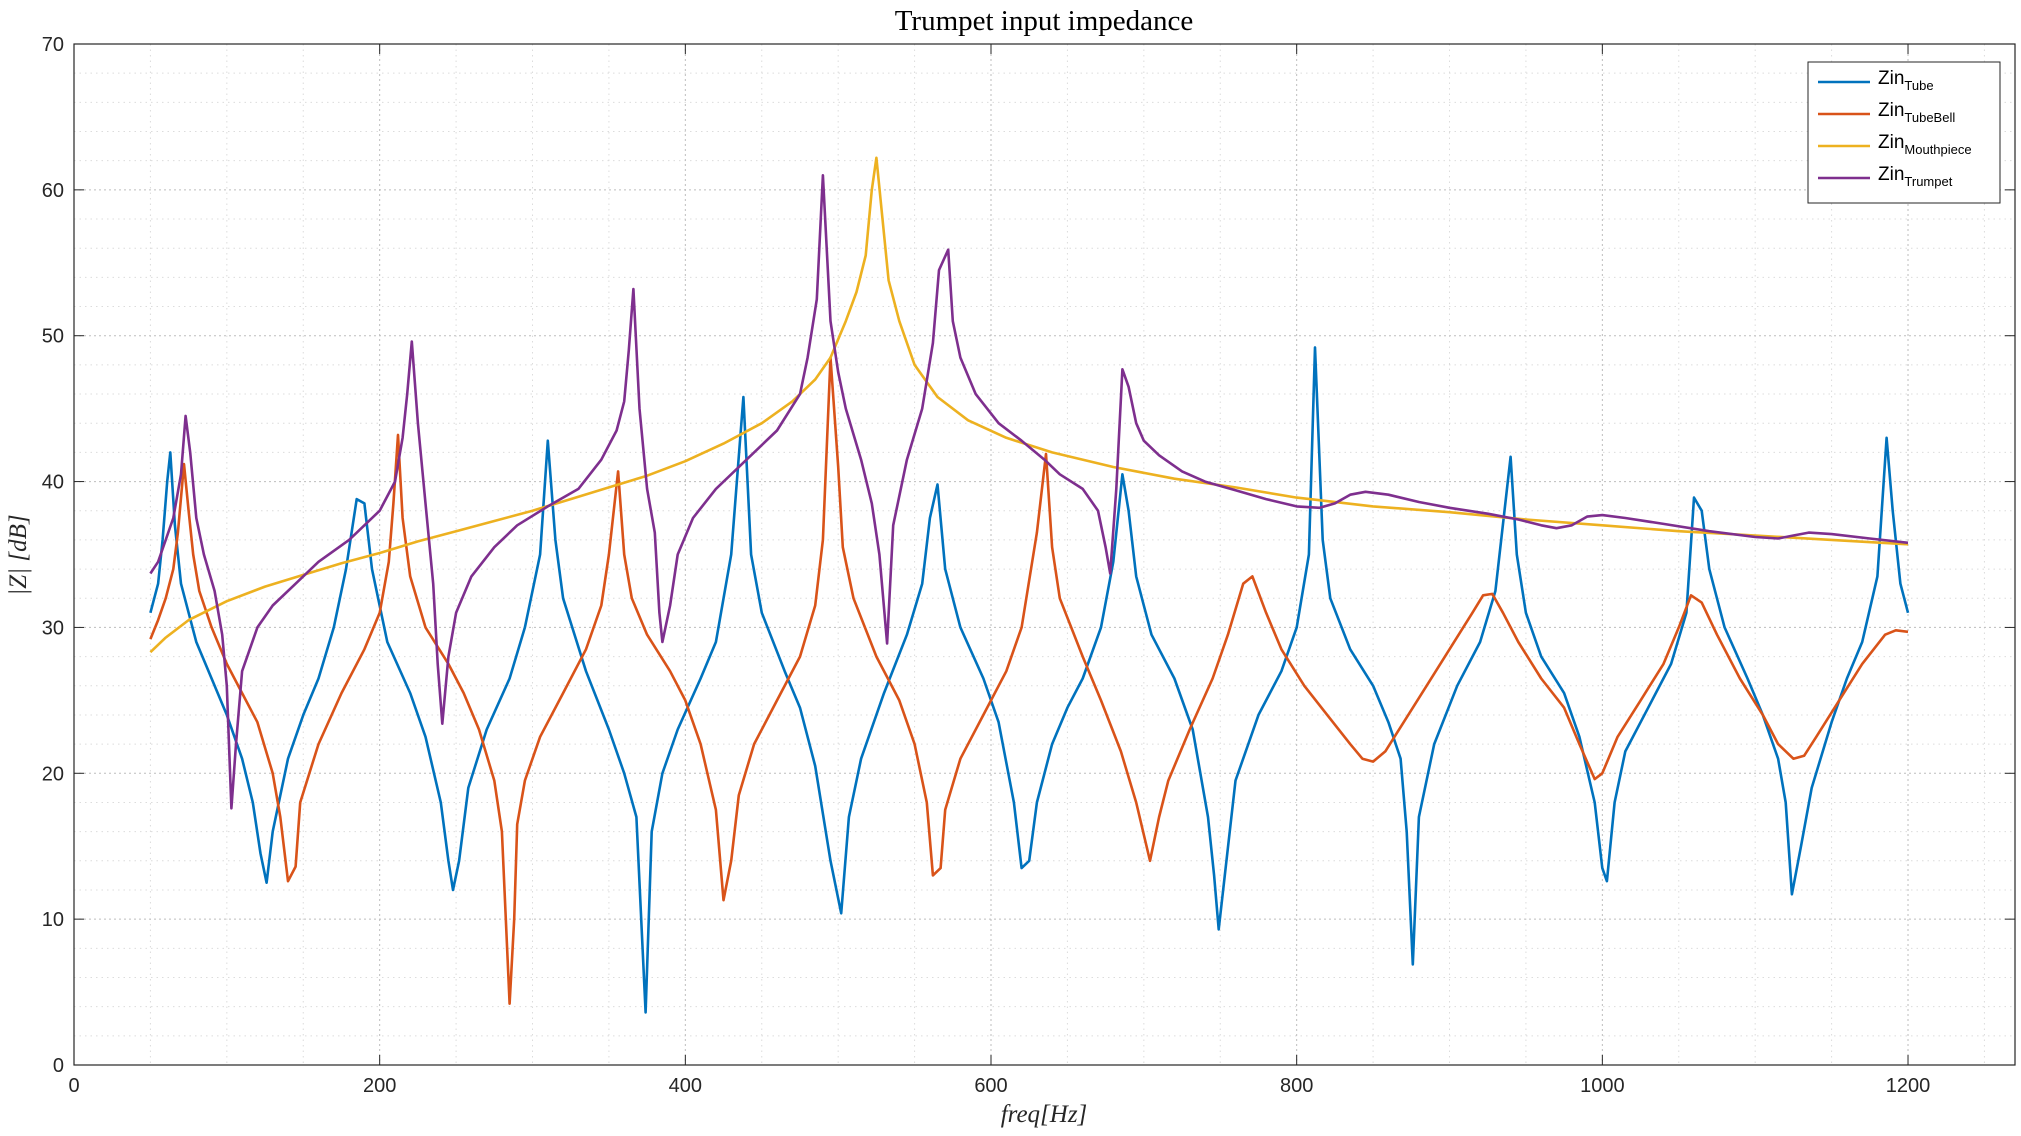 This screenshot has width=2021, height=1136. What do you see at coordinates (1602, 1086) in the screenshot?
I see `x-tick-label: 1000` at bounding box center [1602, 1086].